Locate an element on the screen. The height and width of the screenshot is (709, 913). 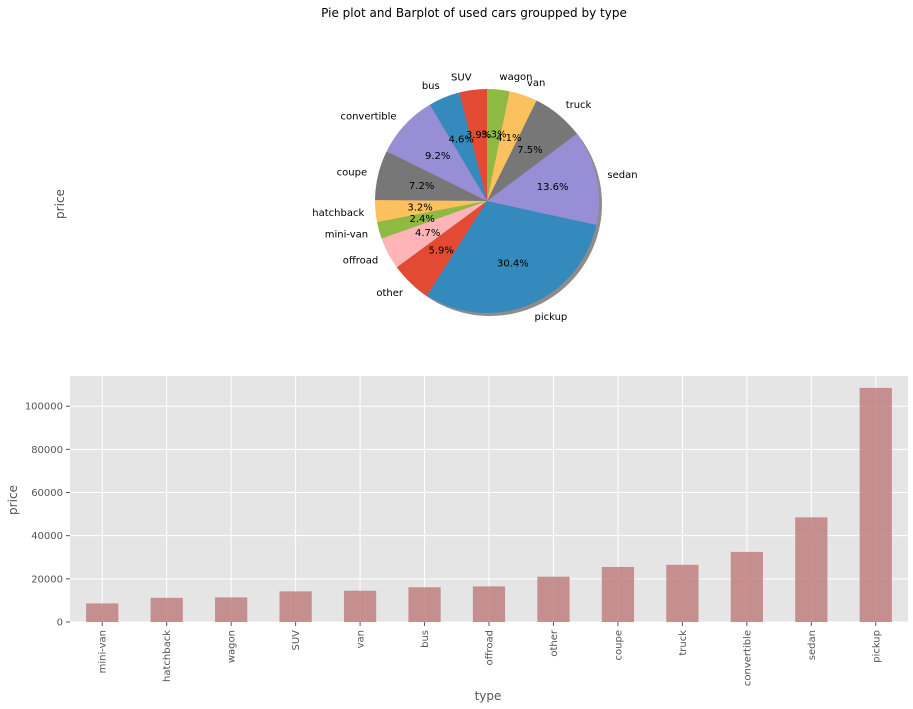
bar-xtick-label-hatchback: hatchback is located at coordinates (167, 656).